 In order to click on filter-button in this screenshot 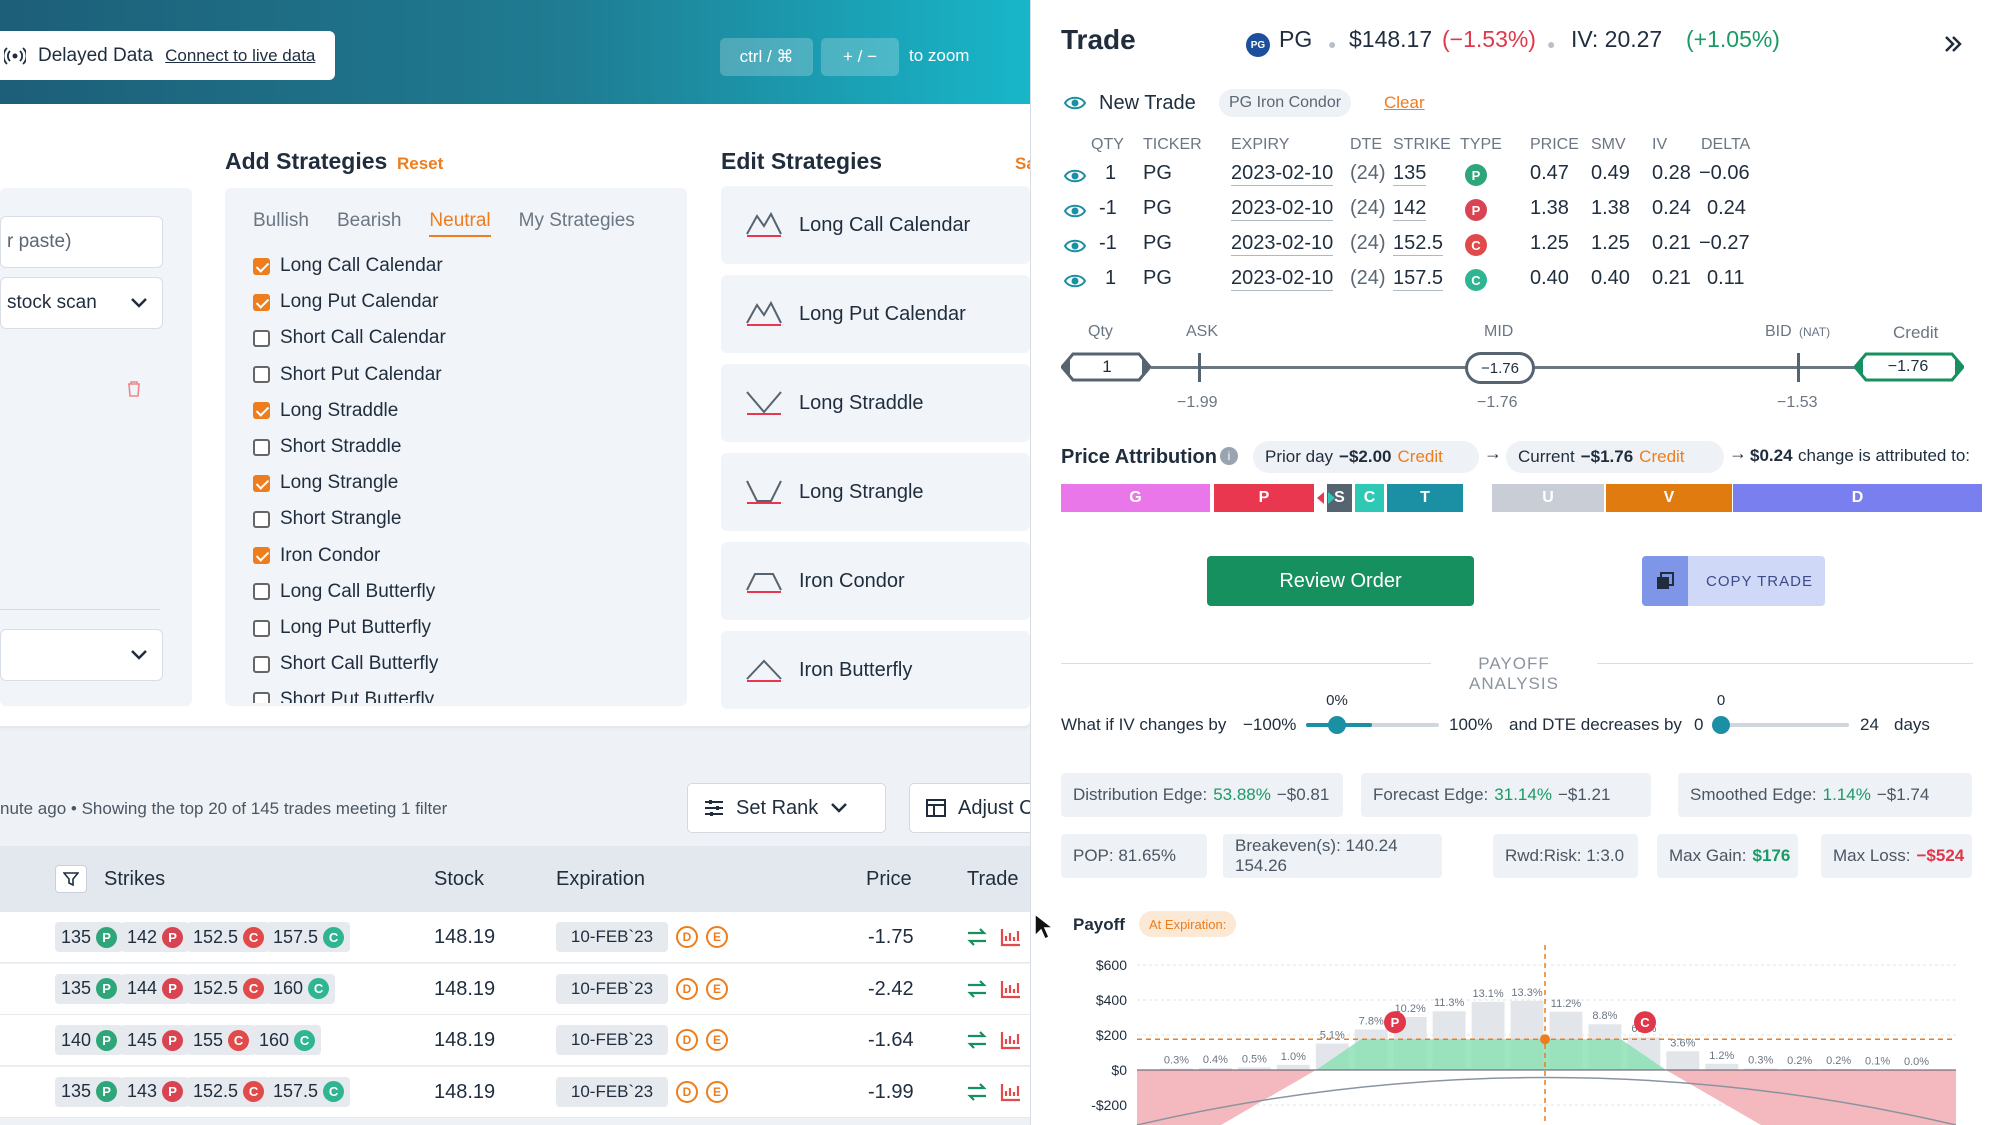, I will do `click(71, 879)`.